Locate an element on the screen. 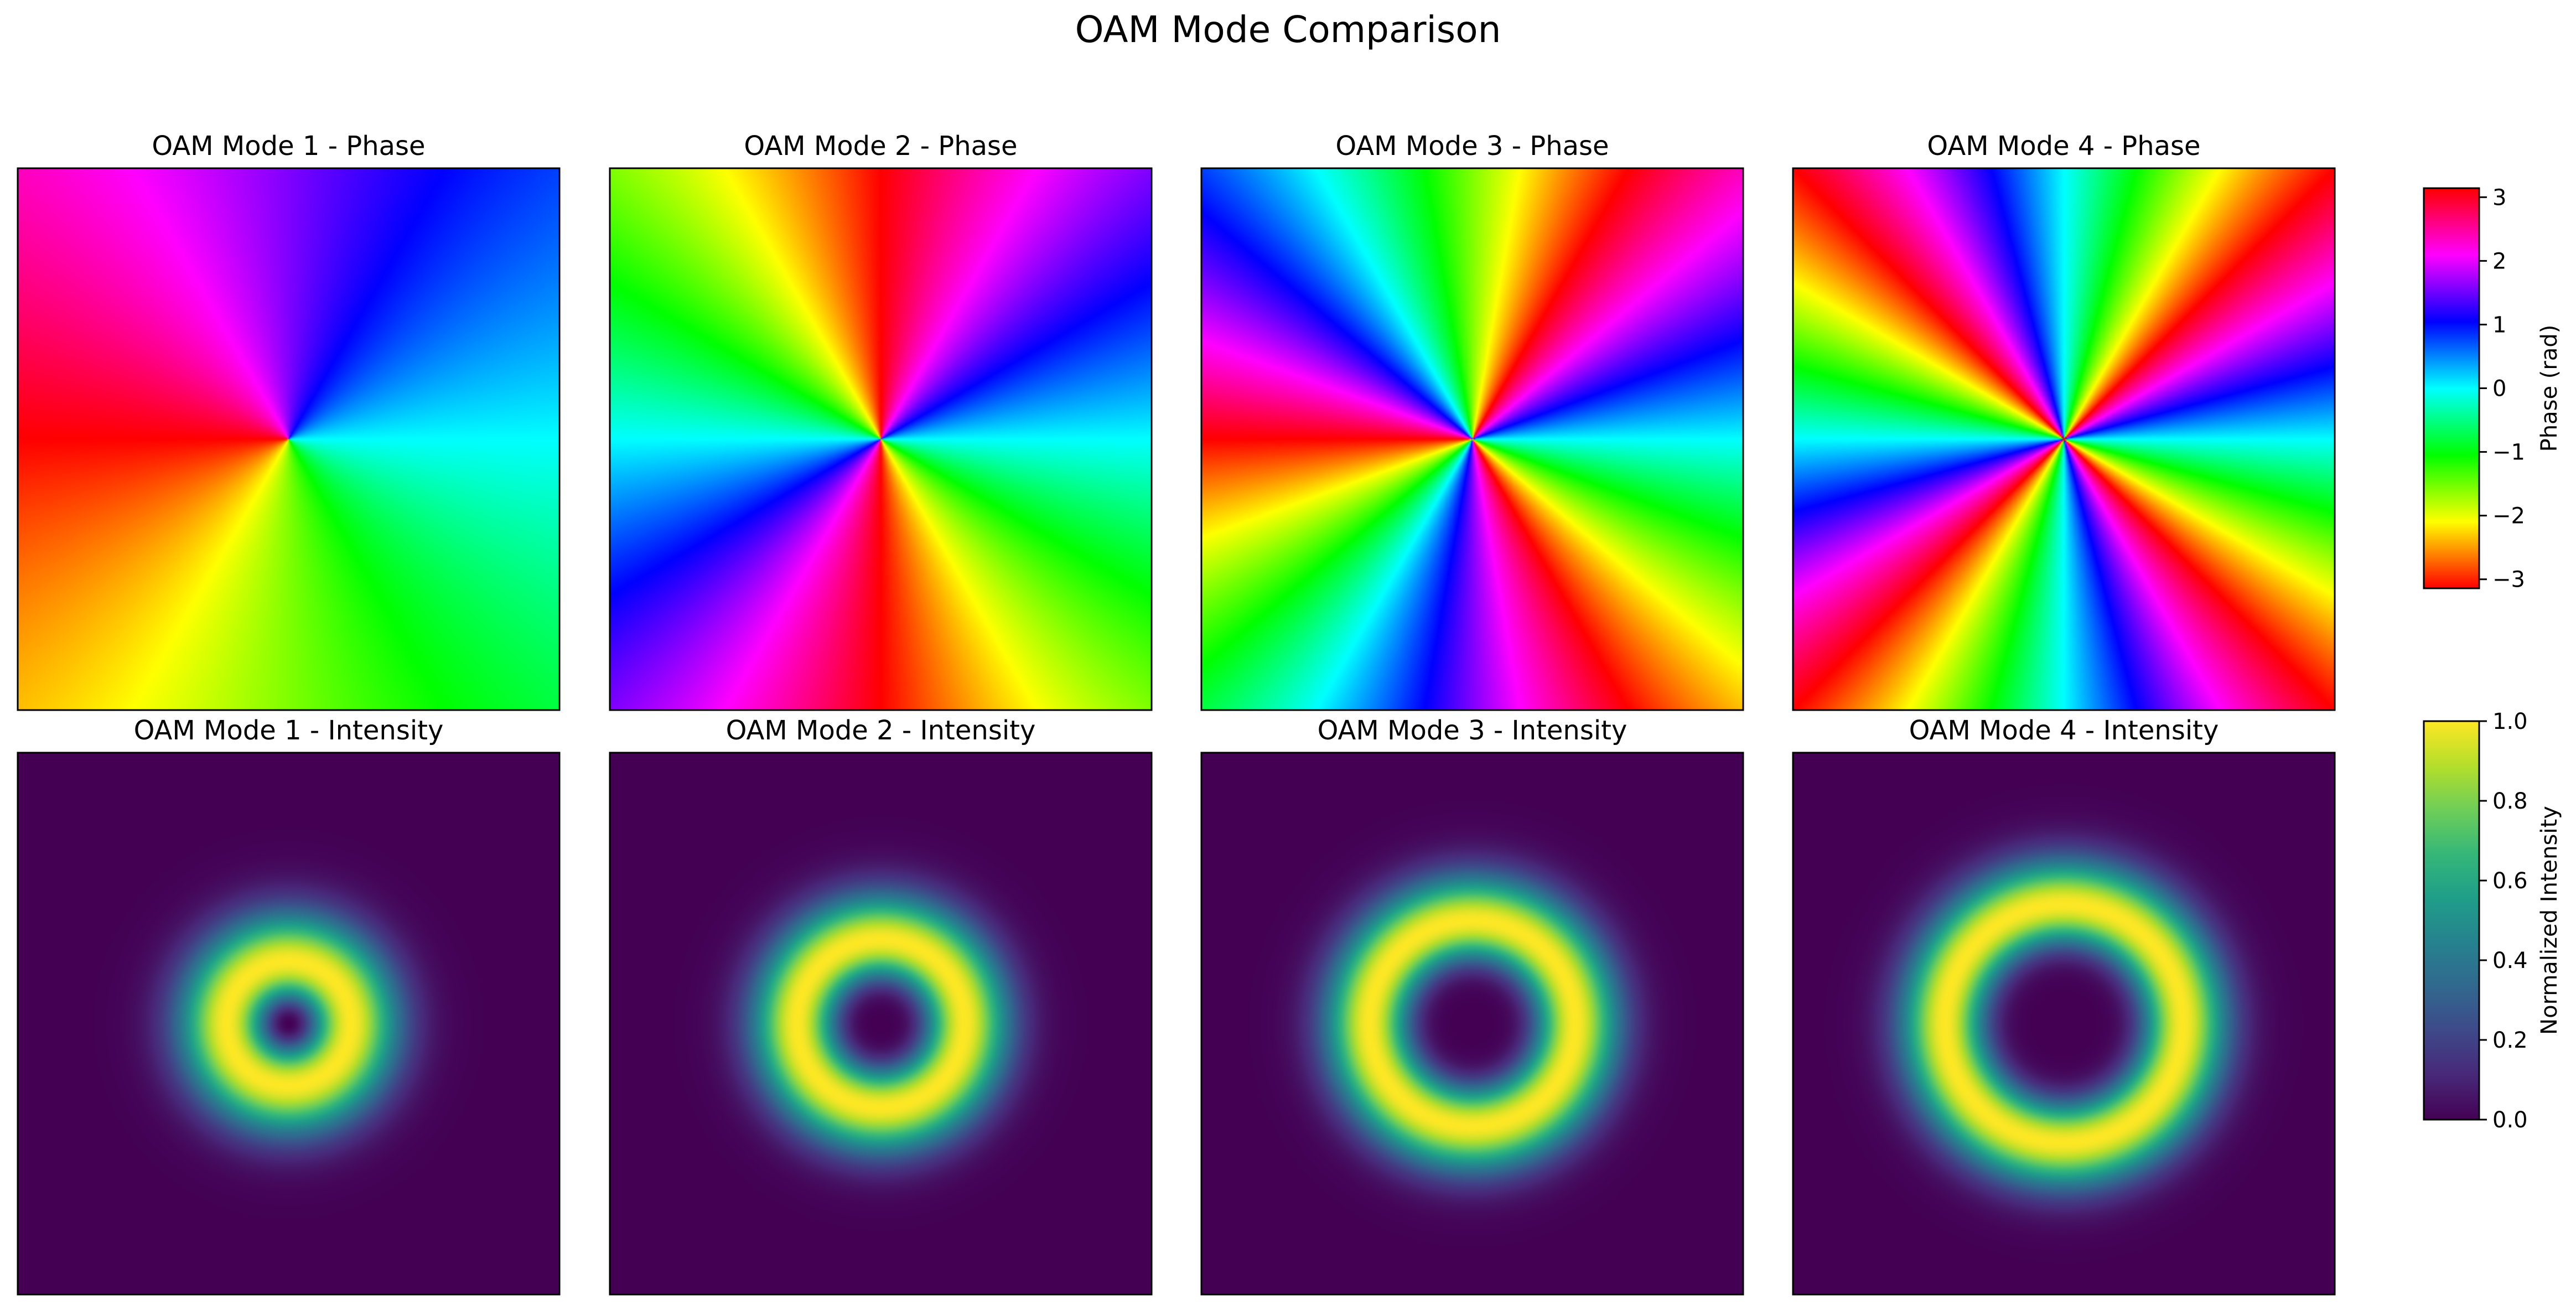 Image resolution: width=2576 pixels, height=1310 pixels. panel-mode-1-phase: OAM Mode 1 - Phase is located at coordinates (289, 421).